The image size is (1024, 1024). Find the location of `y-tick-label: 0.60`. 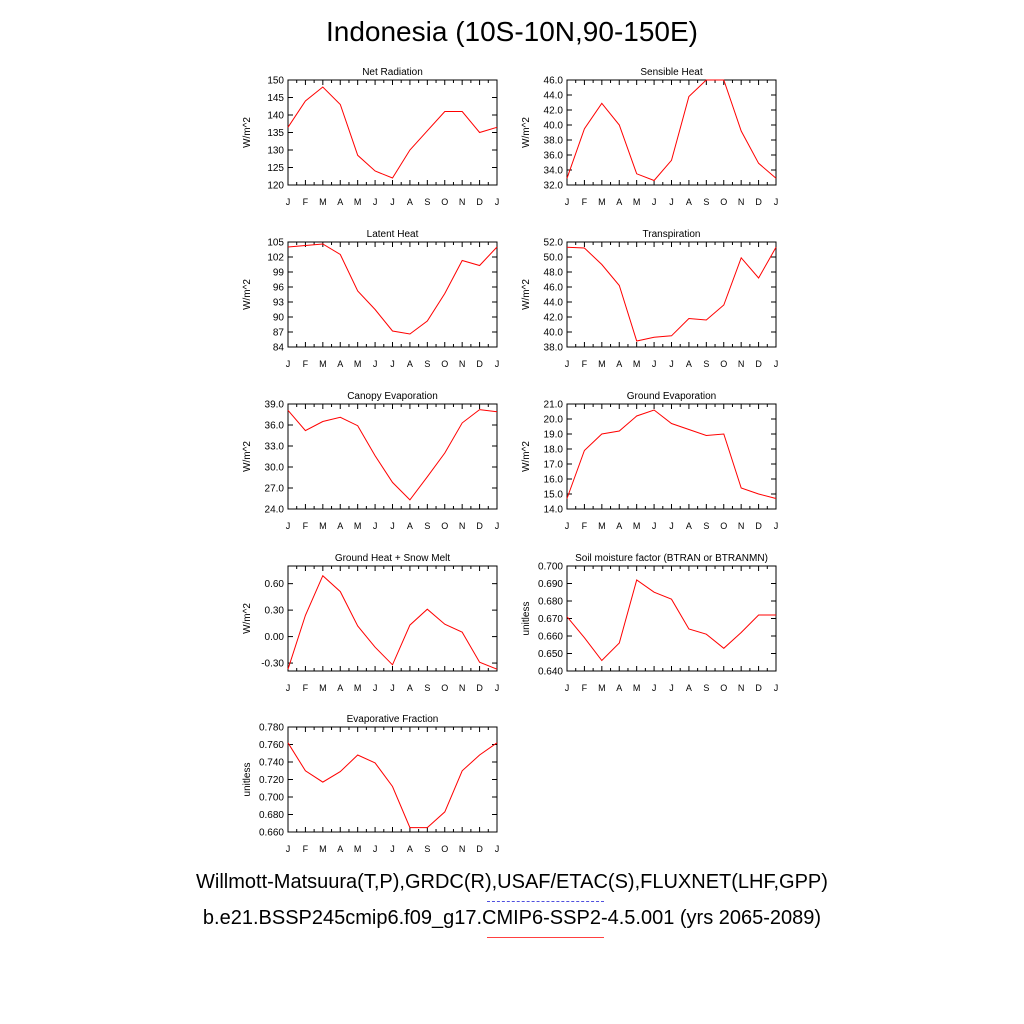

y-tick-label: 0.60 is located at coordinates (275, 584).